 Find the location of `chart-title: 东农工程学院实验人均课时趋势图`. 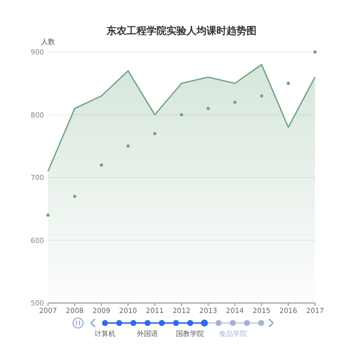

chart-title: 东农工程学院实验人均课时趋势图 is located at coordinates (181, 31).